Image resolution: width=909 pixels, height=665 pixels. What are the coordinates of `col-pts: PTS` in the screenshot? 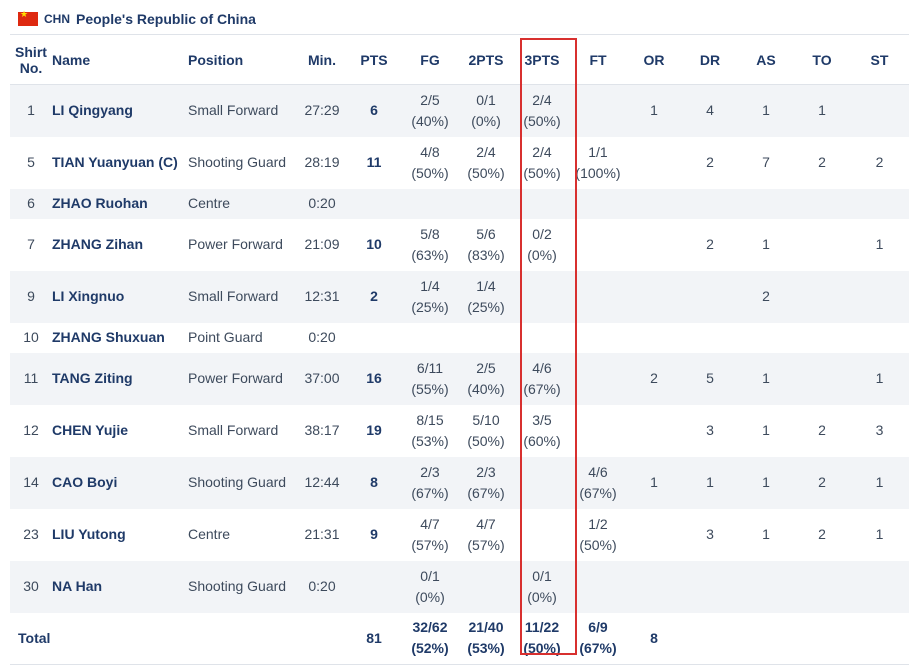 It's located at (374, 59).